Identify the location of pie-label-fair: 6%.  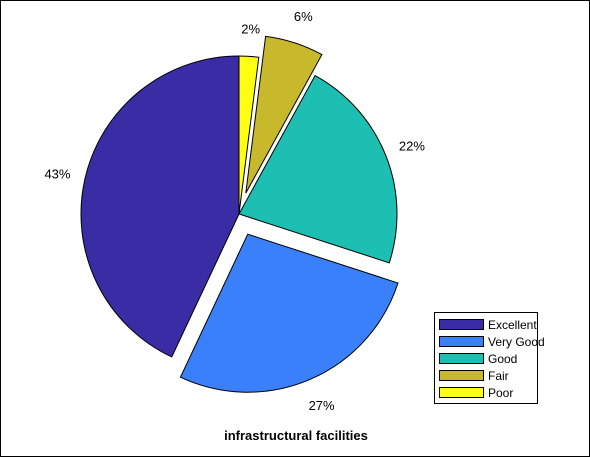
(303, 16).